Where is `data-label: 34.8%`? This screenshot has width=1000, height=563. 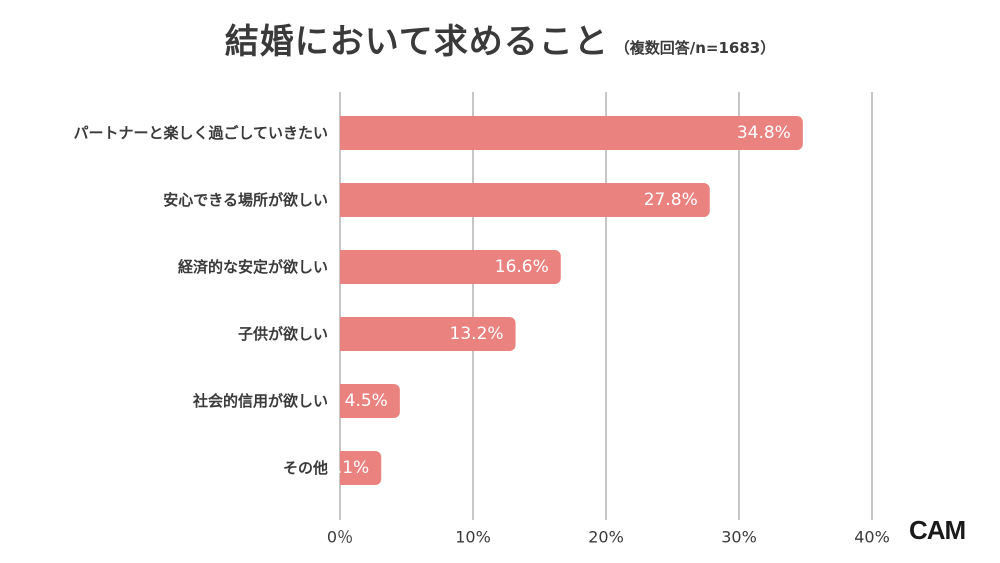
data-label: 34.8% is located at coordinates (764, 133).